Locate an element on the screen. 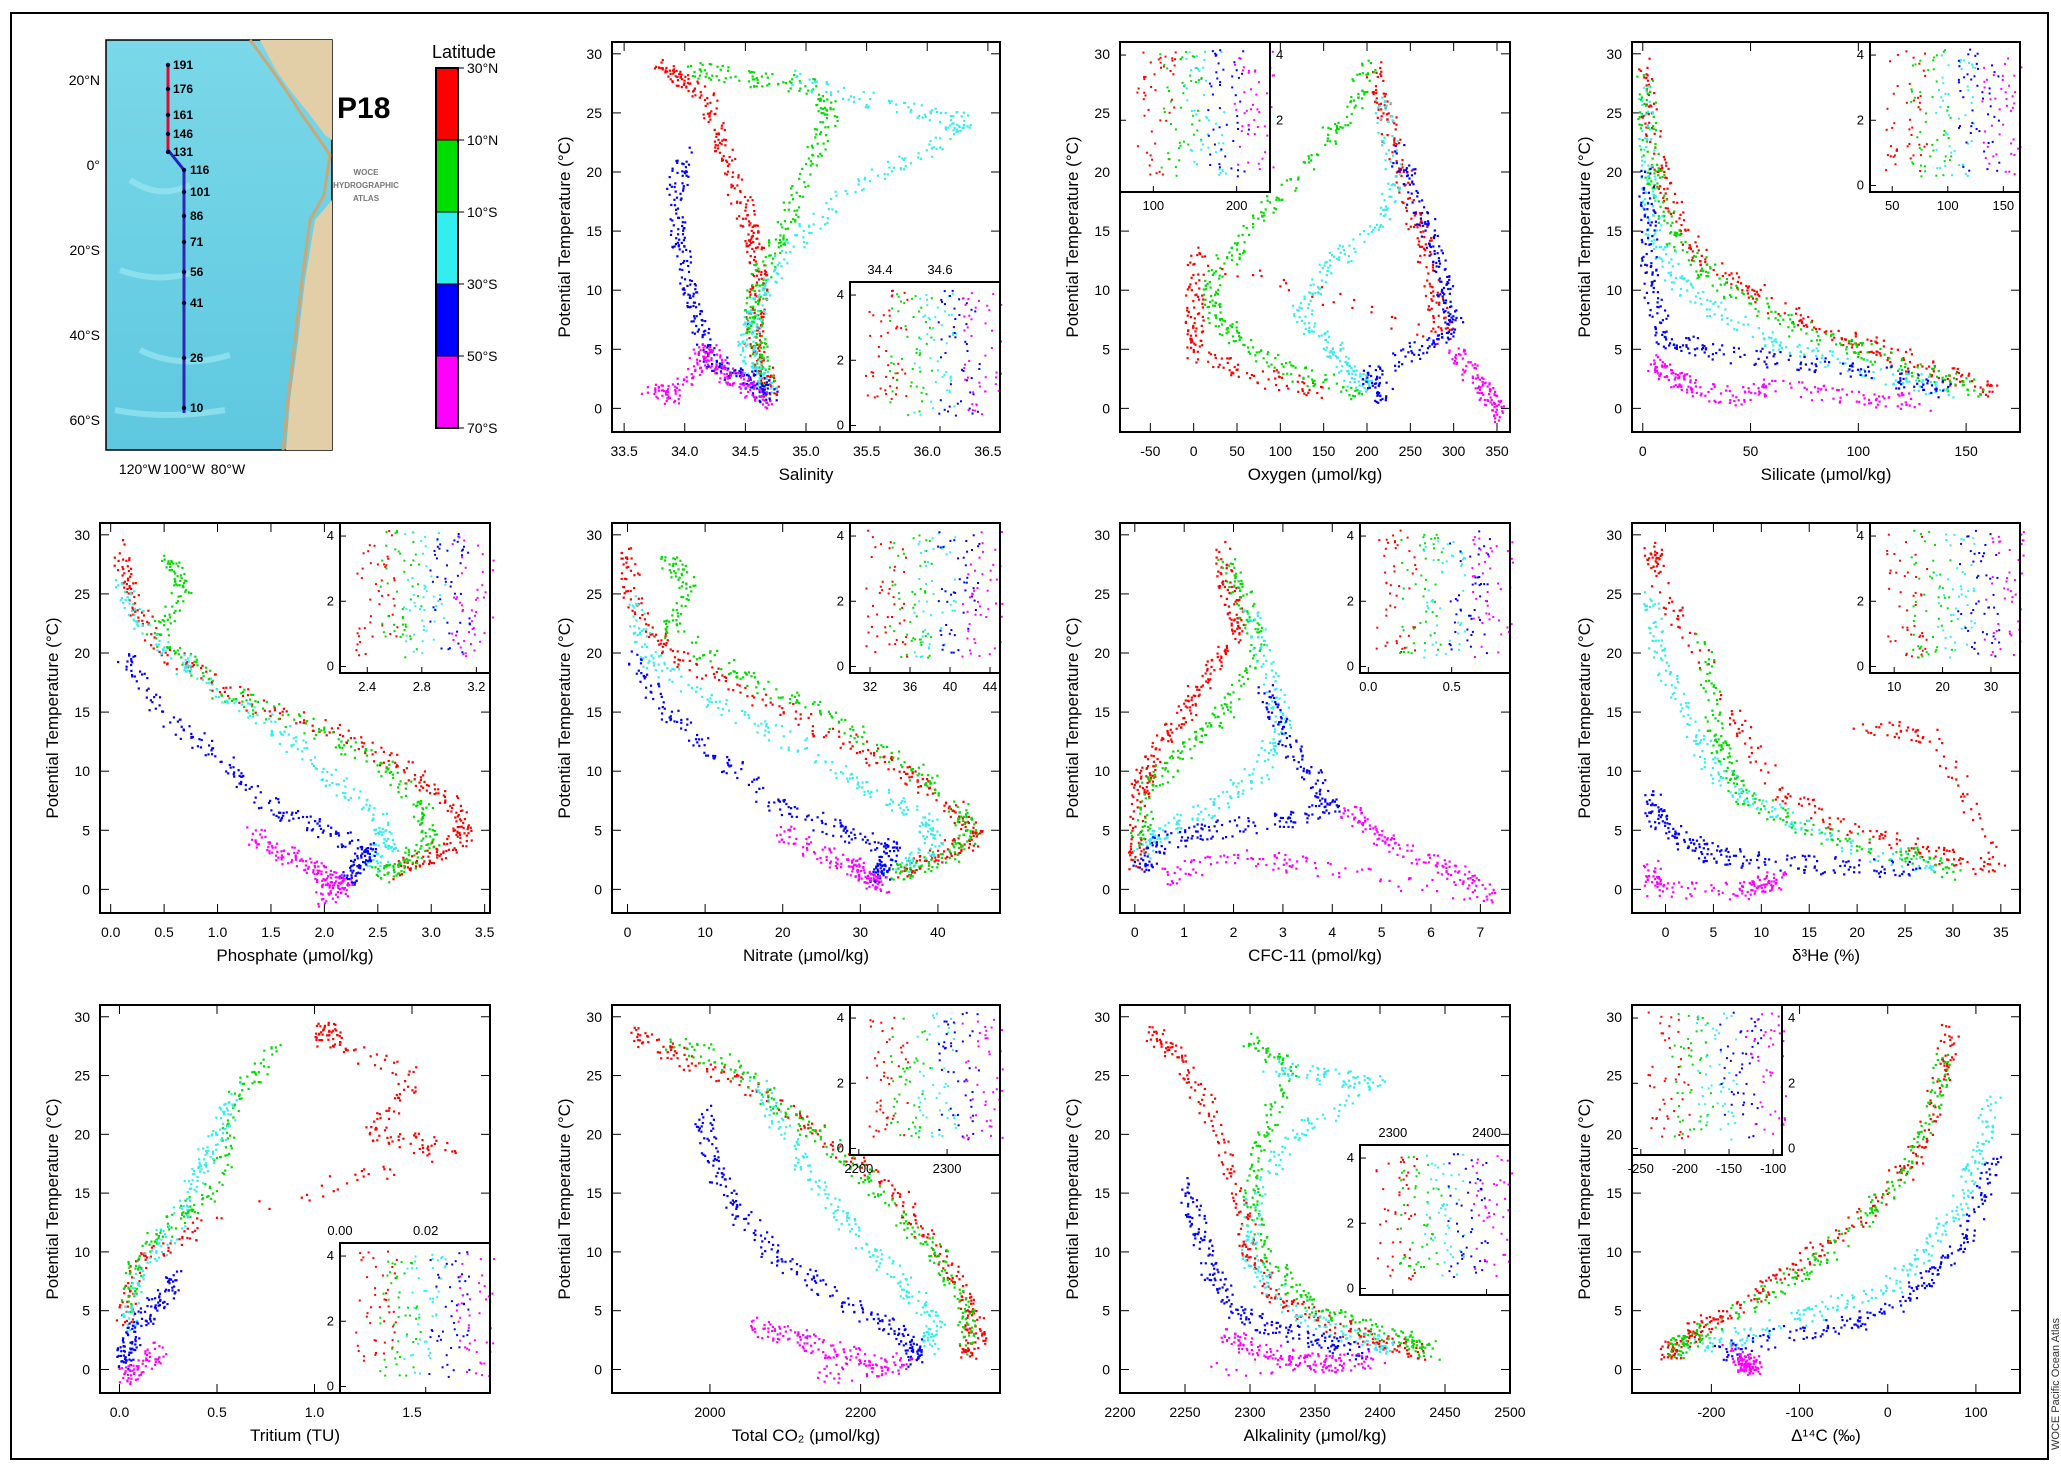 The height and width of the screenshot is (1472, 2061). x-tick-label: 100 is located at coordinates (1281, 451).